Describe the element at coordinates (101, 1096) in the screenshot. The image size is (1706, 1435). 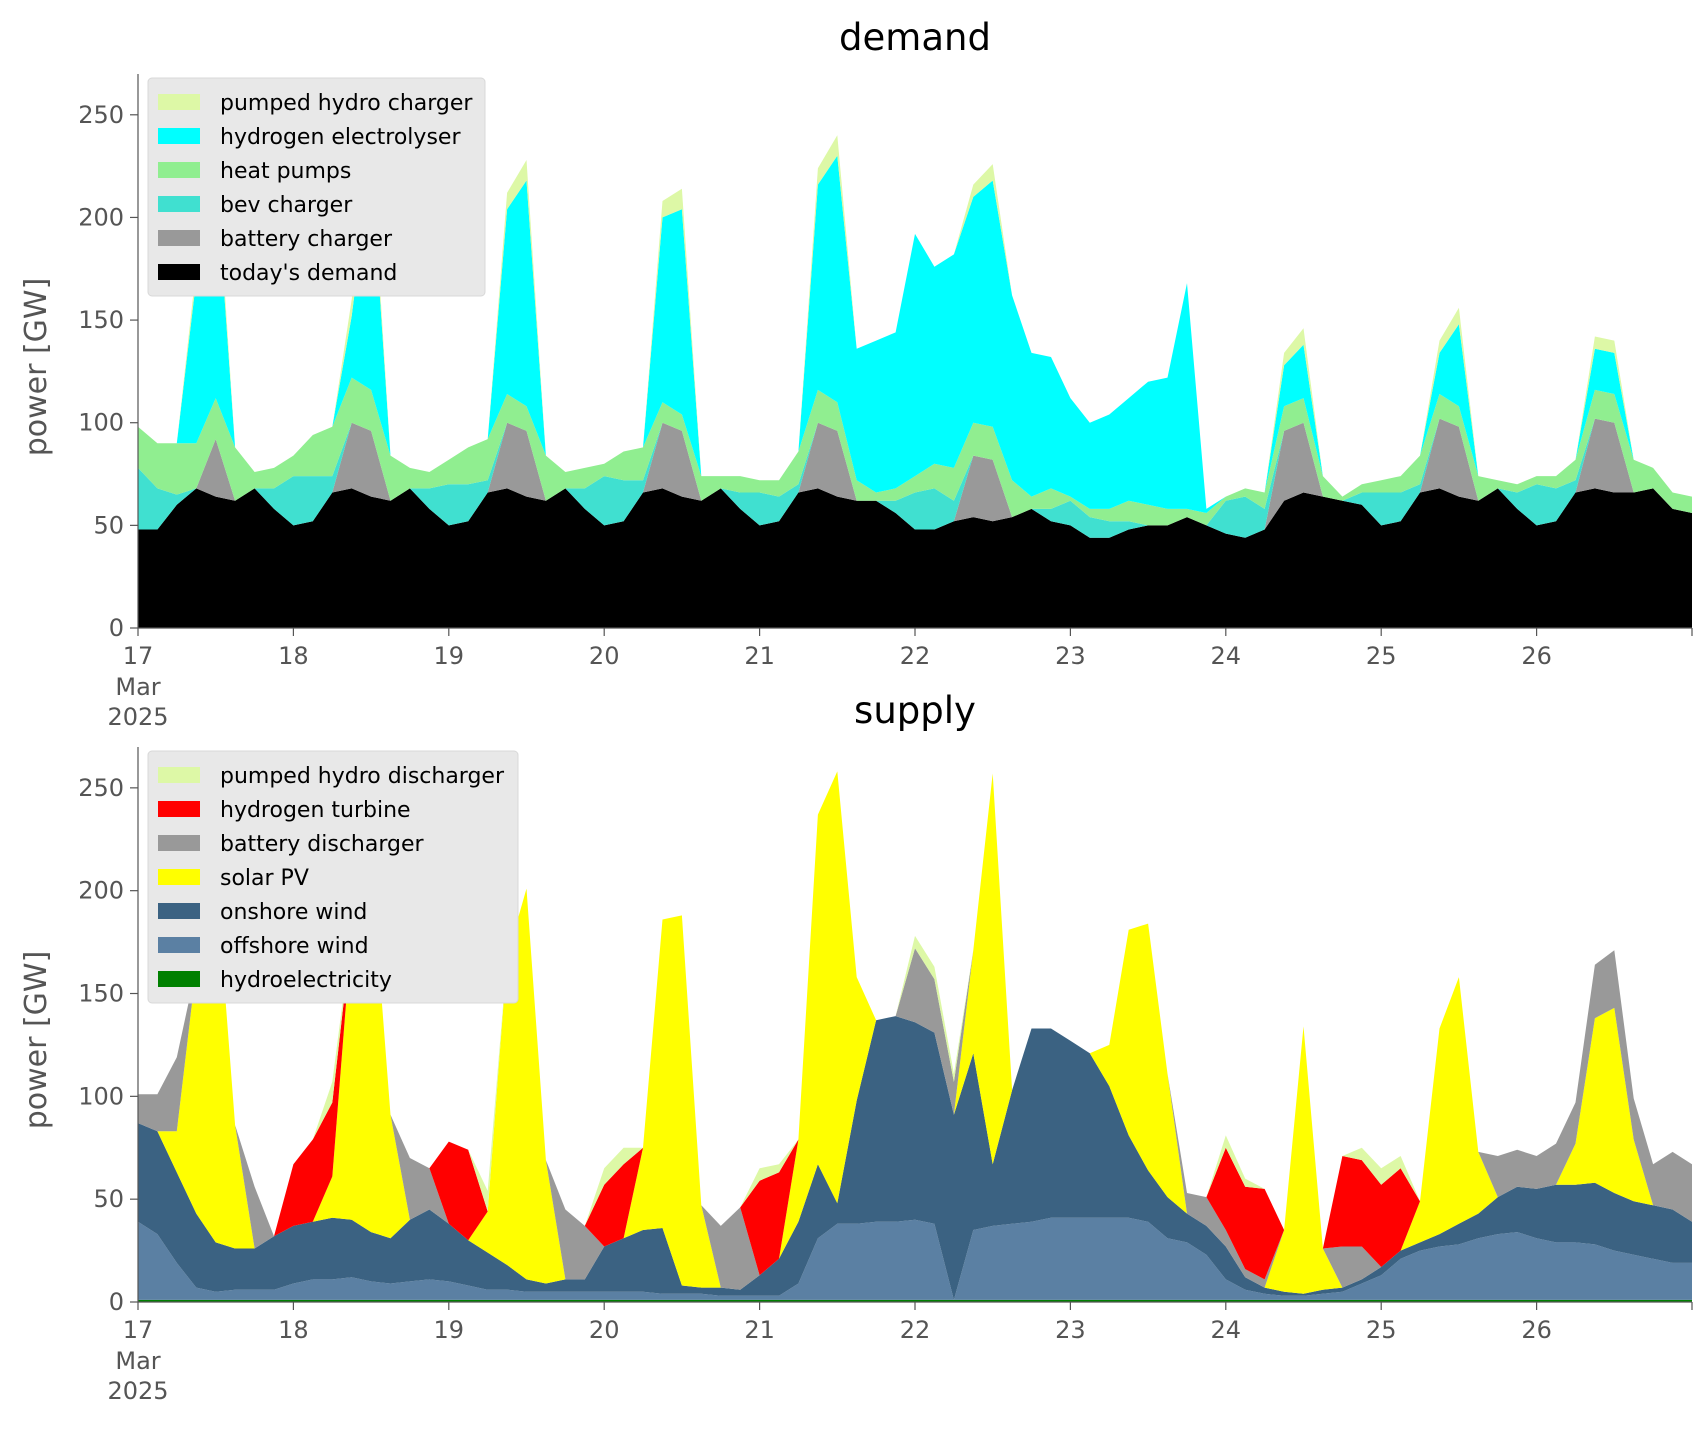
I see `supply-ytick-label: 100` at that location.